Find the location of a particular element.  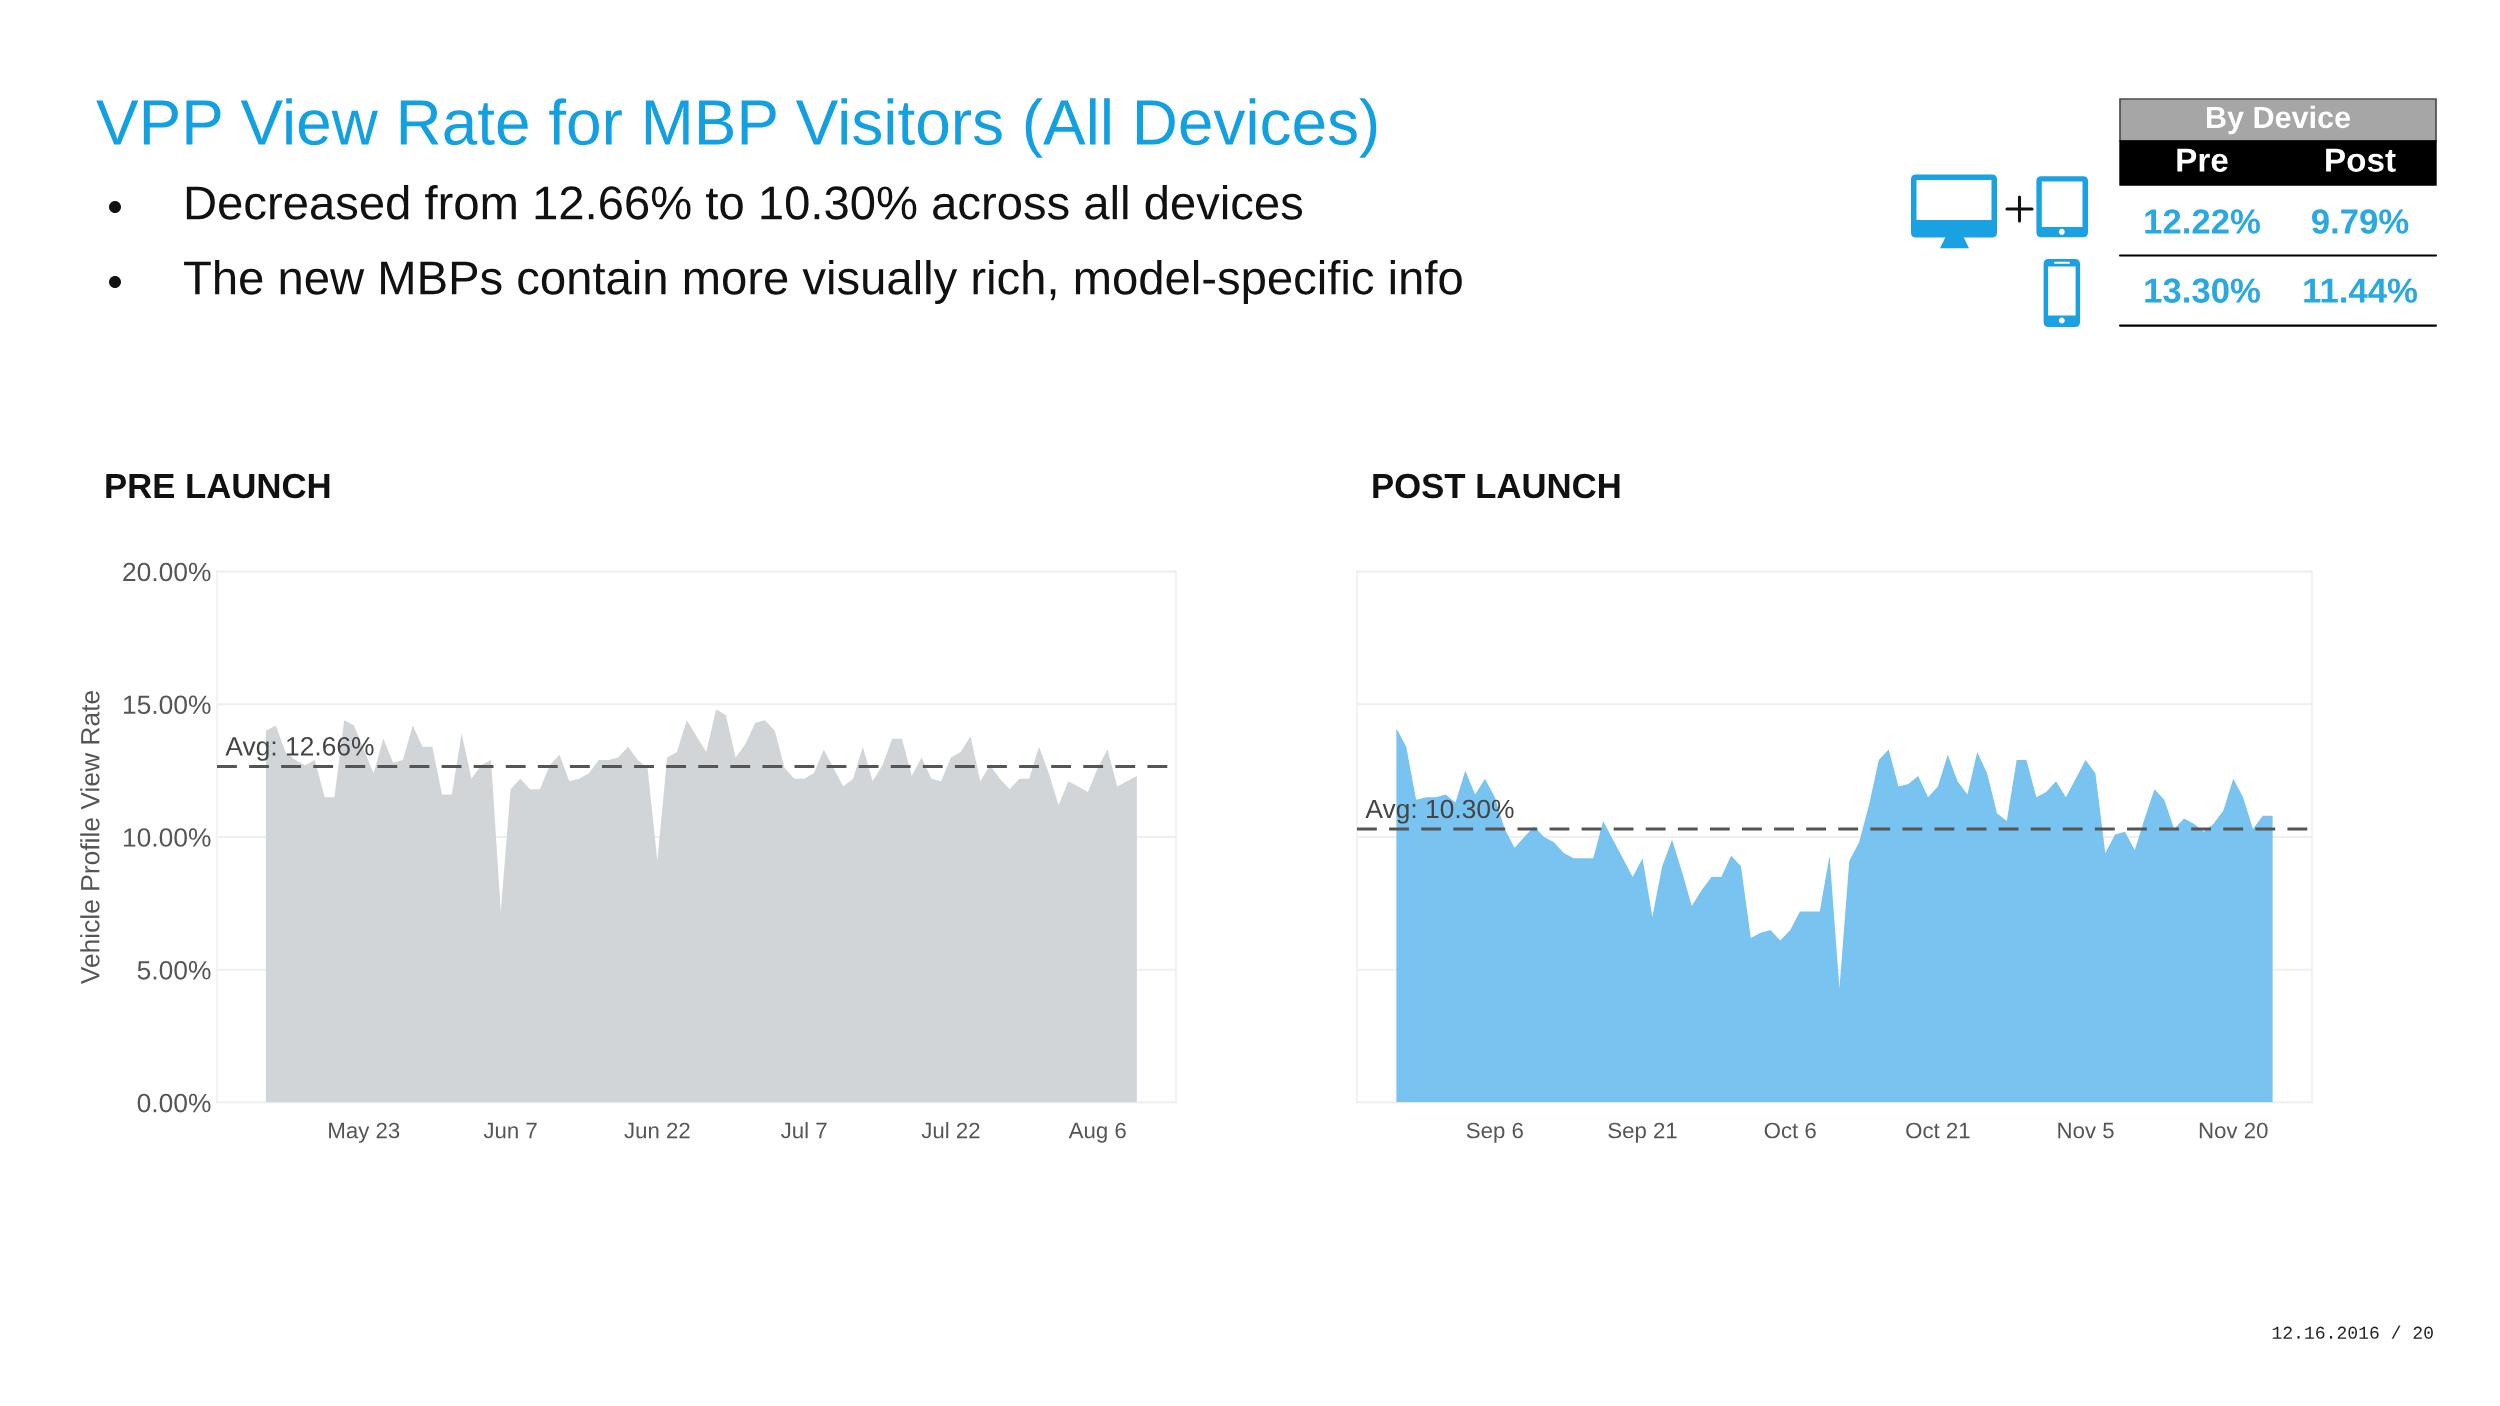

text: 12.22% is located at coordinates (2202, 221).